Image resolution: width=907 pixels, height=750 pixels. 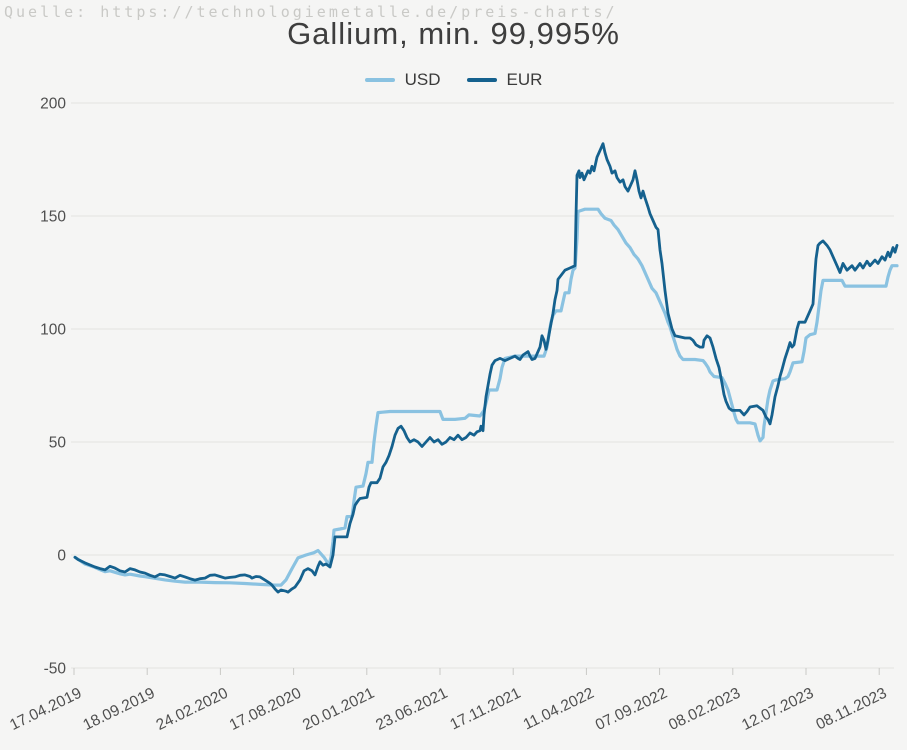 I want to click on legend-item-eur: EUR, so click(x=504, y=80).